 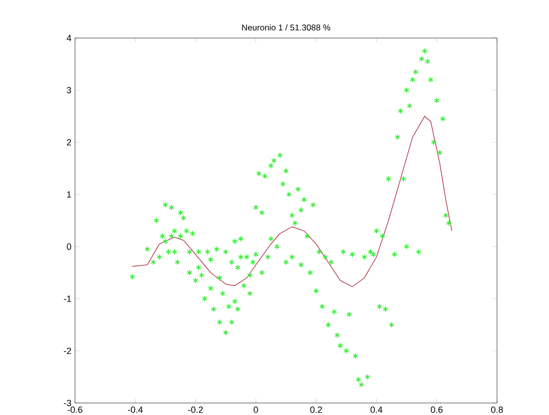 I want to click on x-tick-label: 0, so click(x=256, y=409).